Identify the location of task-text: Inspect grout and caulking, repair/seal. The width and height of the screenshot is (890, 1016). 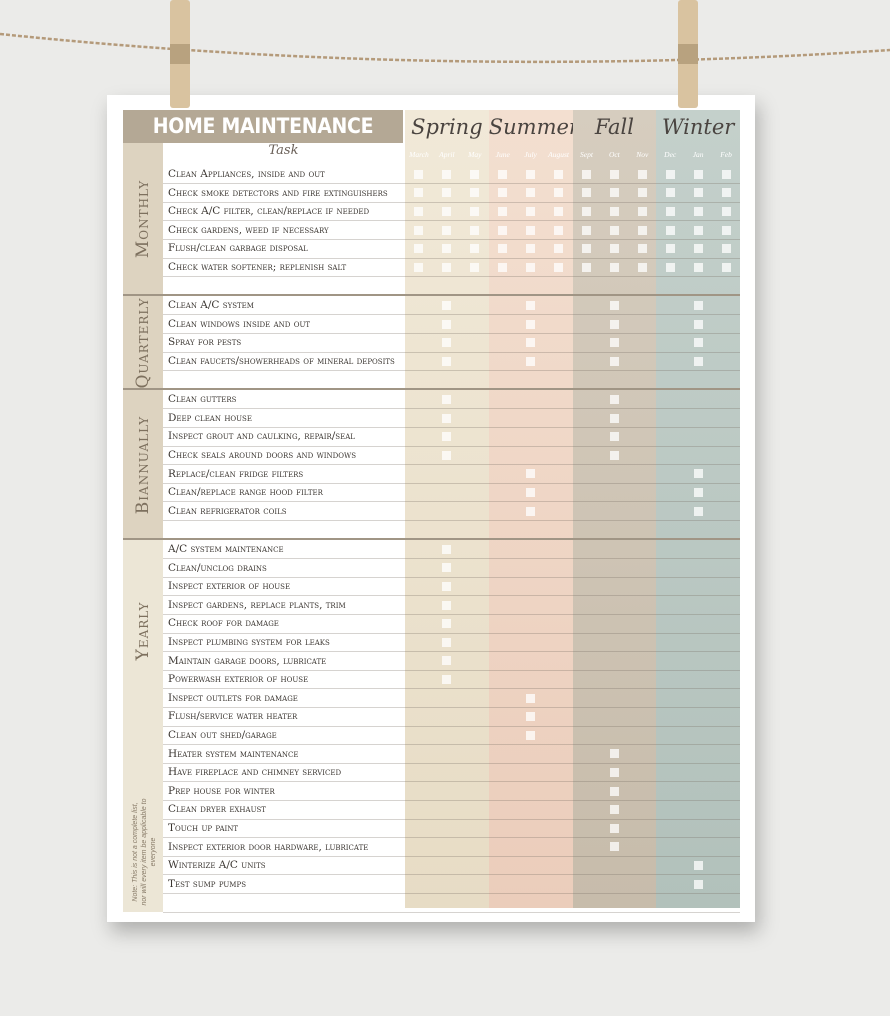
(261, 436).